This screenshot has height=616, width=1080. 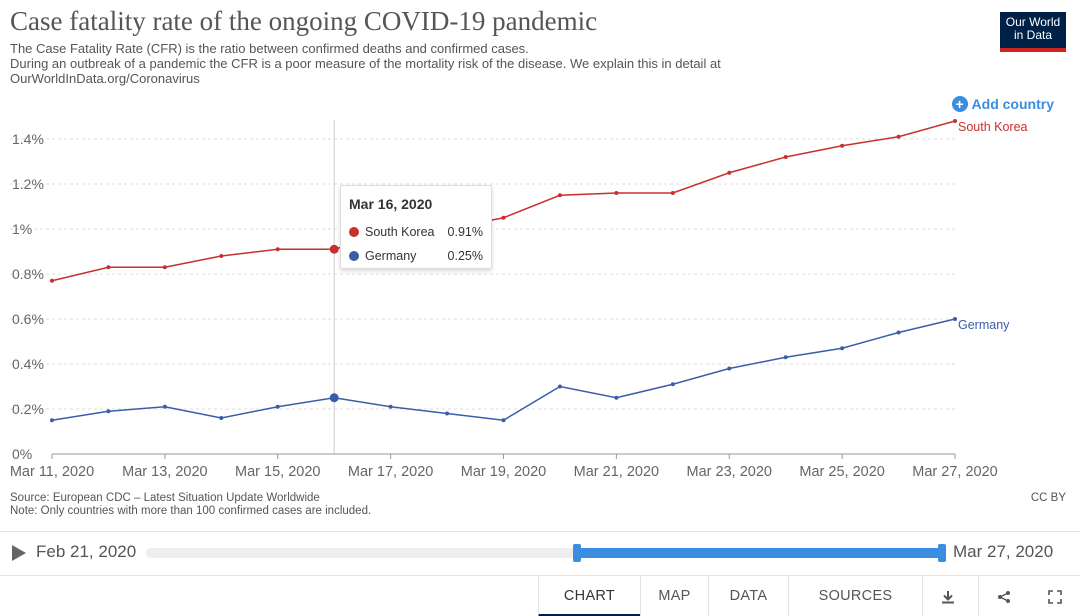 What do you see at coordinates (589, 596) in the screenshot?
I see `tab-chart: CHART` at bounding box center [589, 596].